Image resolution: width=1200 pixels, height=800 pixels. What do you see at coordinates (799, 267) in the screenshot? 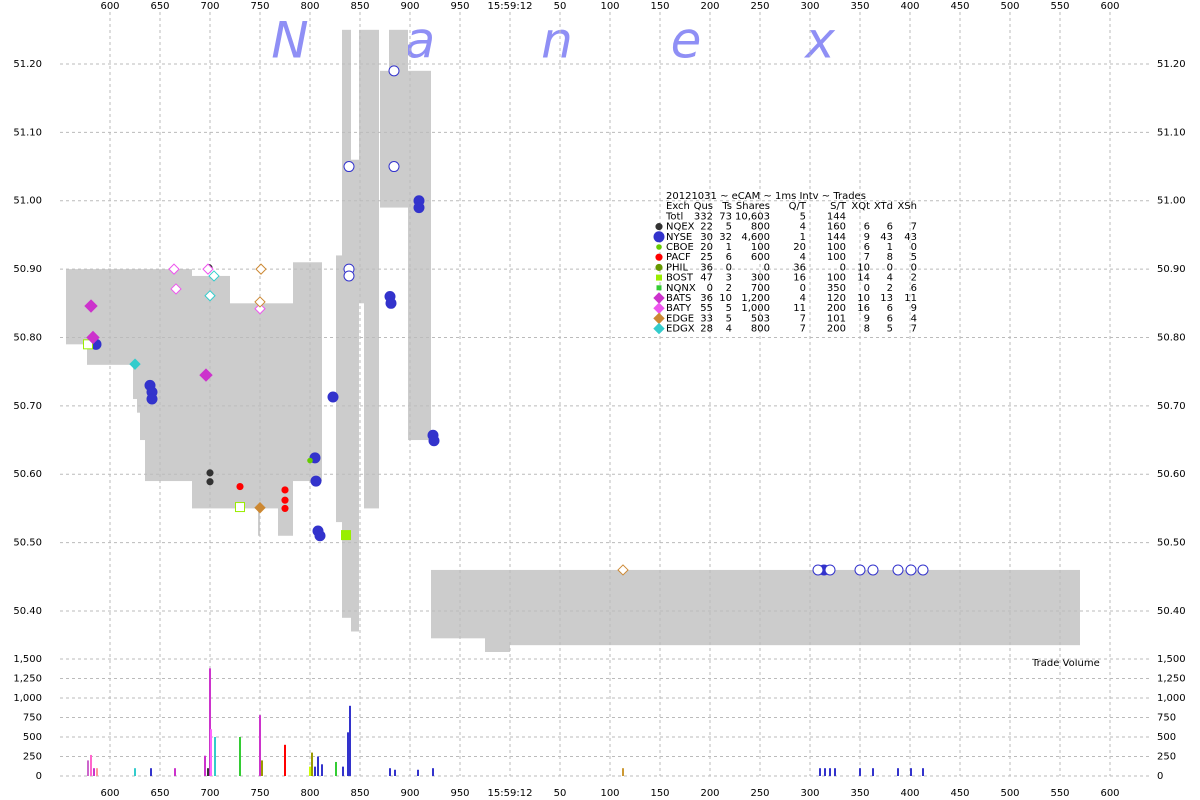
I see `table-cell: 36` at bounding box center [799, 267].